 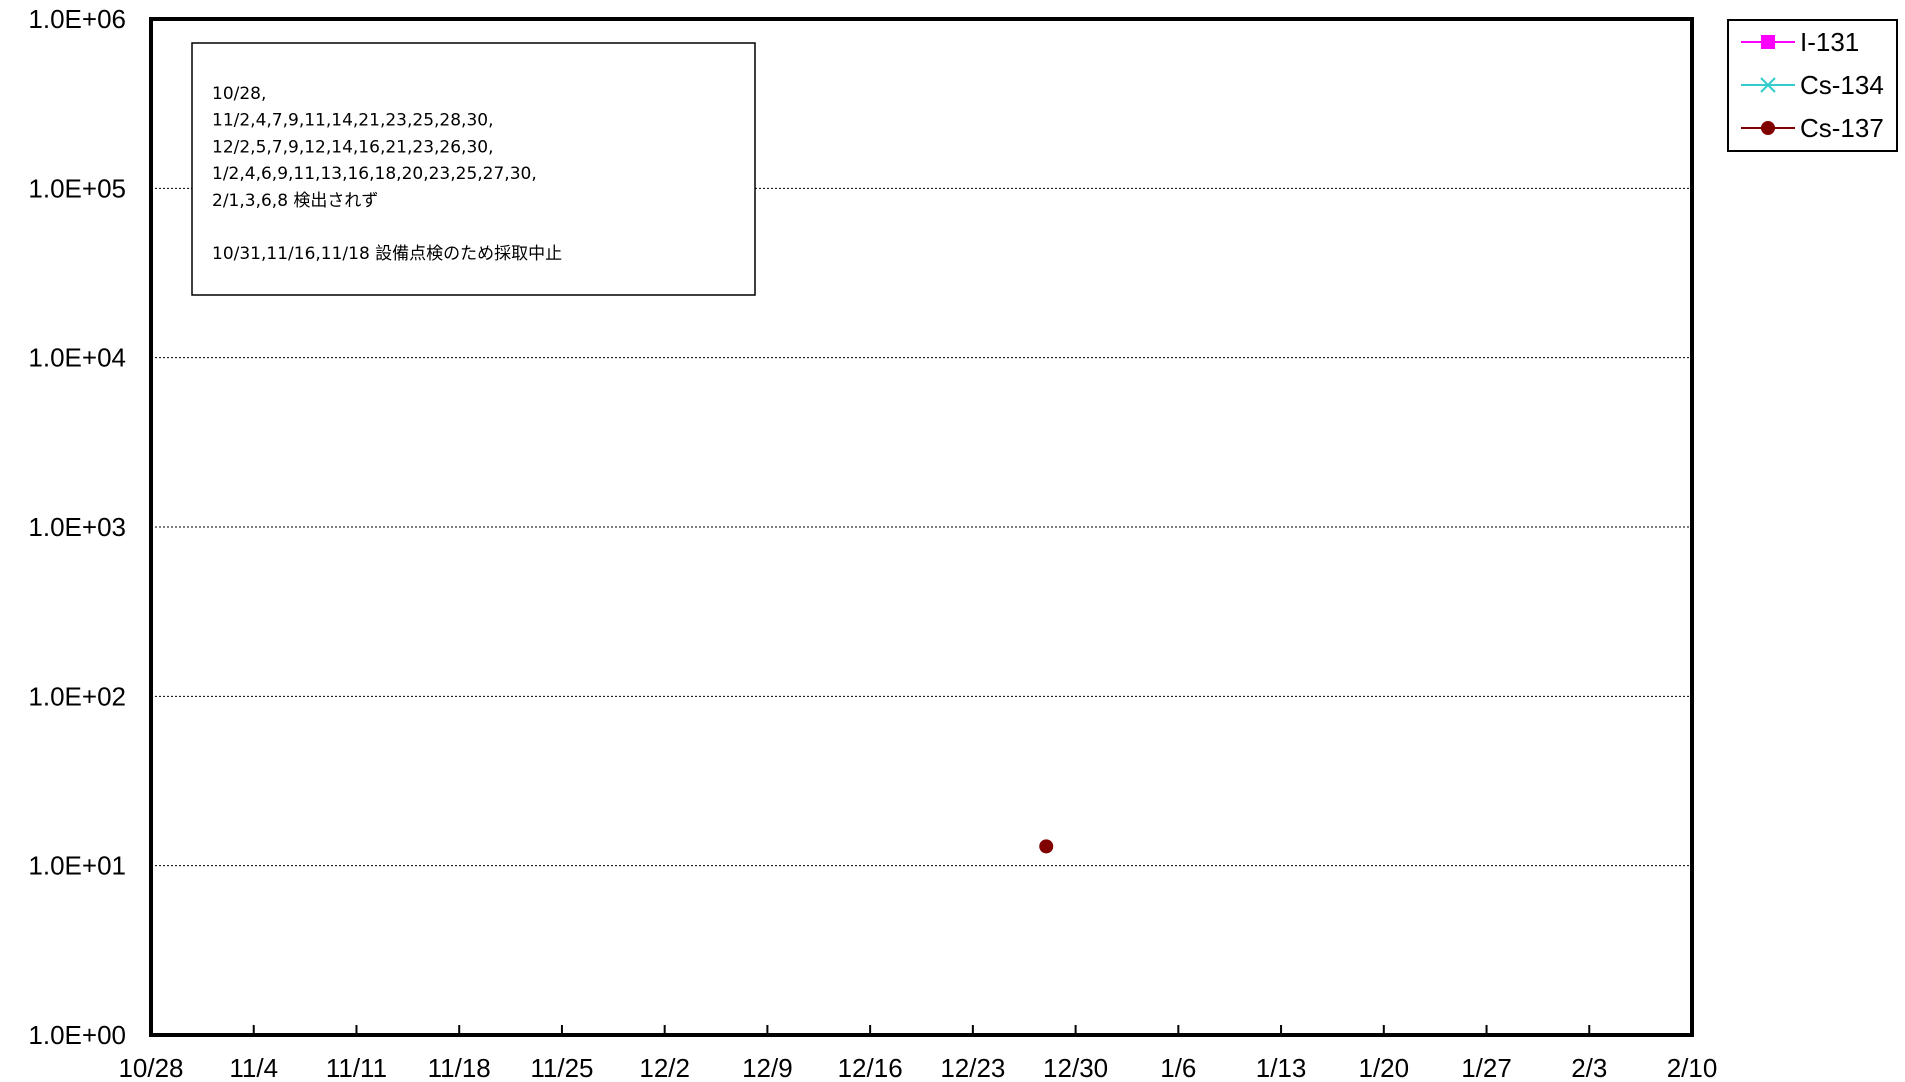 I want to click on y-tick-label: 1.0E+05, so click(x=77, y=188).